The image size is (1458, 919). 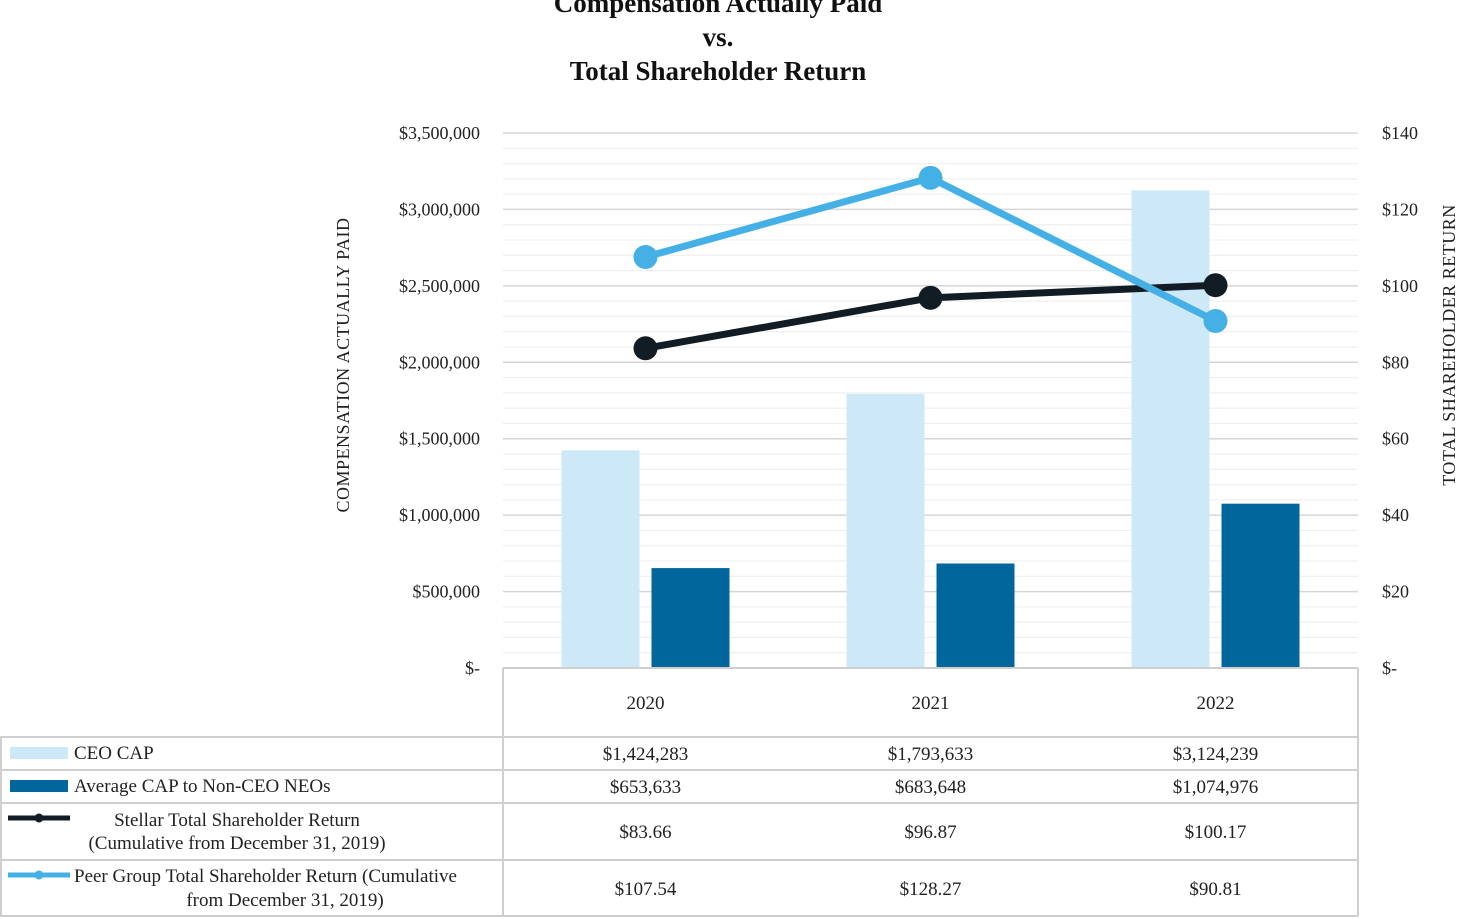 I want to click on left-axis-tick-label: $-, so click(x=472, y=668).